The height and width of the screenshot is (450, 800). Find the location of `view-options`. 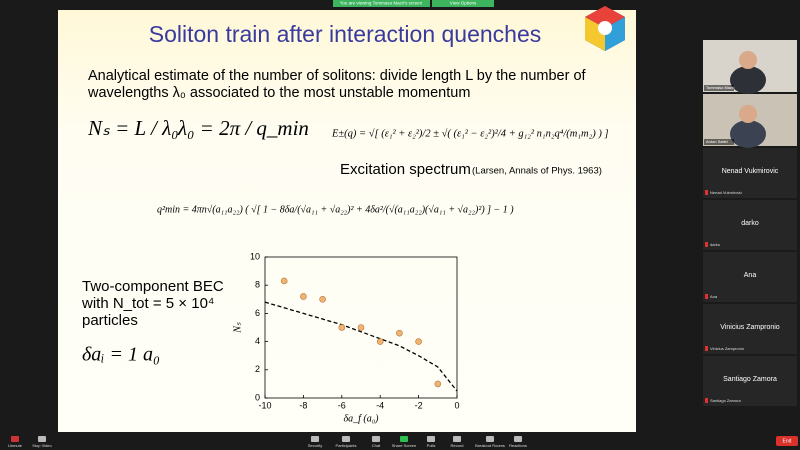

view-options is located at coordinates (463, 3).